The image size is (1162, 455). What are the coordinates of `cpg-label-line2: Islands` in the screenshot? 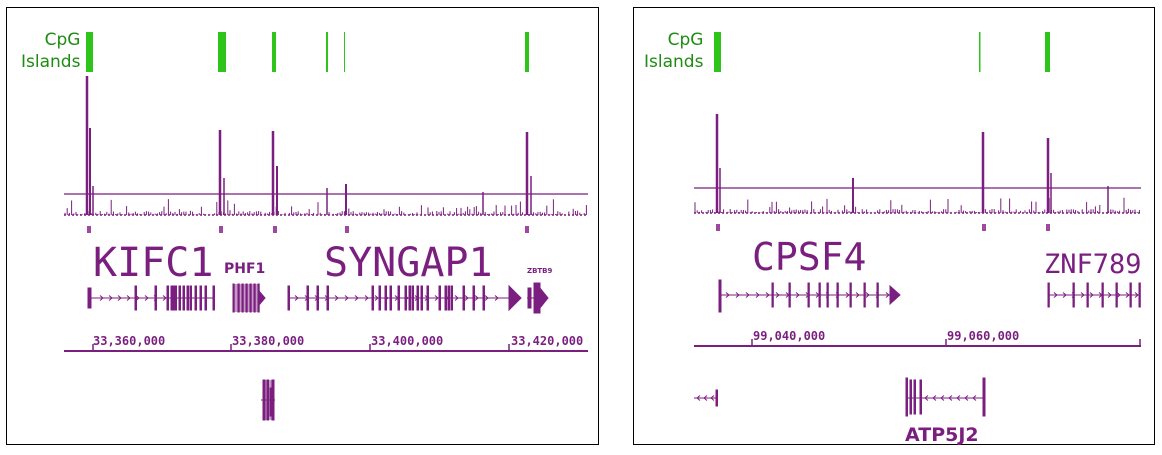 It's located at (674, 62).